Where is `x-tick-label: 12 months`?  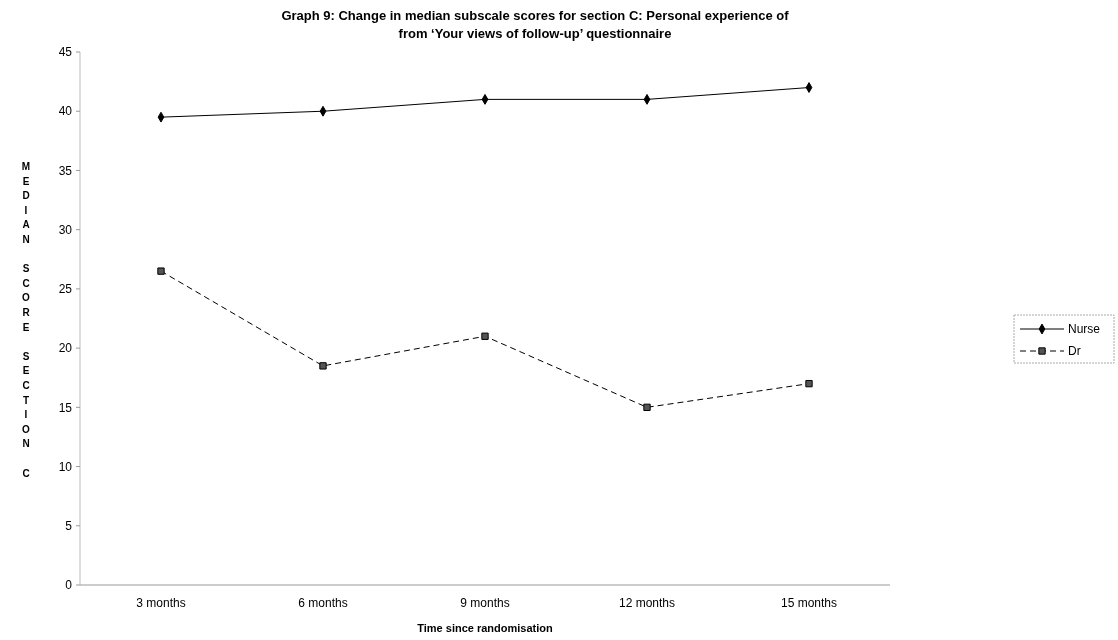
x-tick-label: 12 months is located at coordinates (647, 603).